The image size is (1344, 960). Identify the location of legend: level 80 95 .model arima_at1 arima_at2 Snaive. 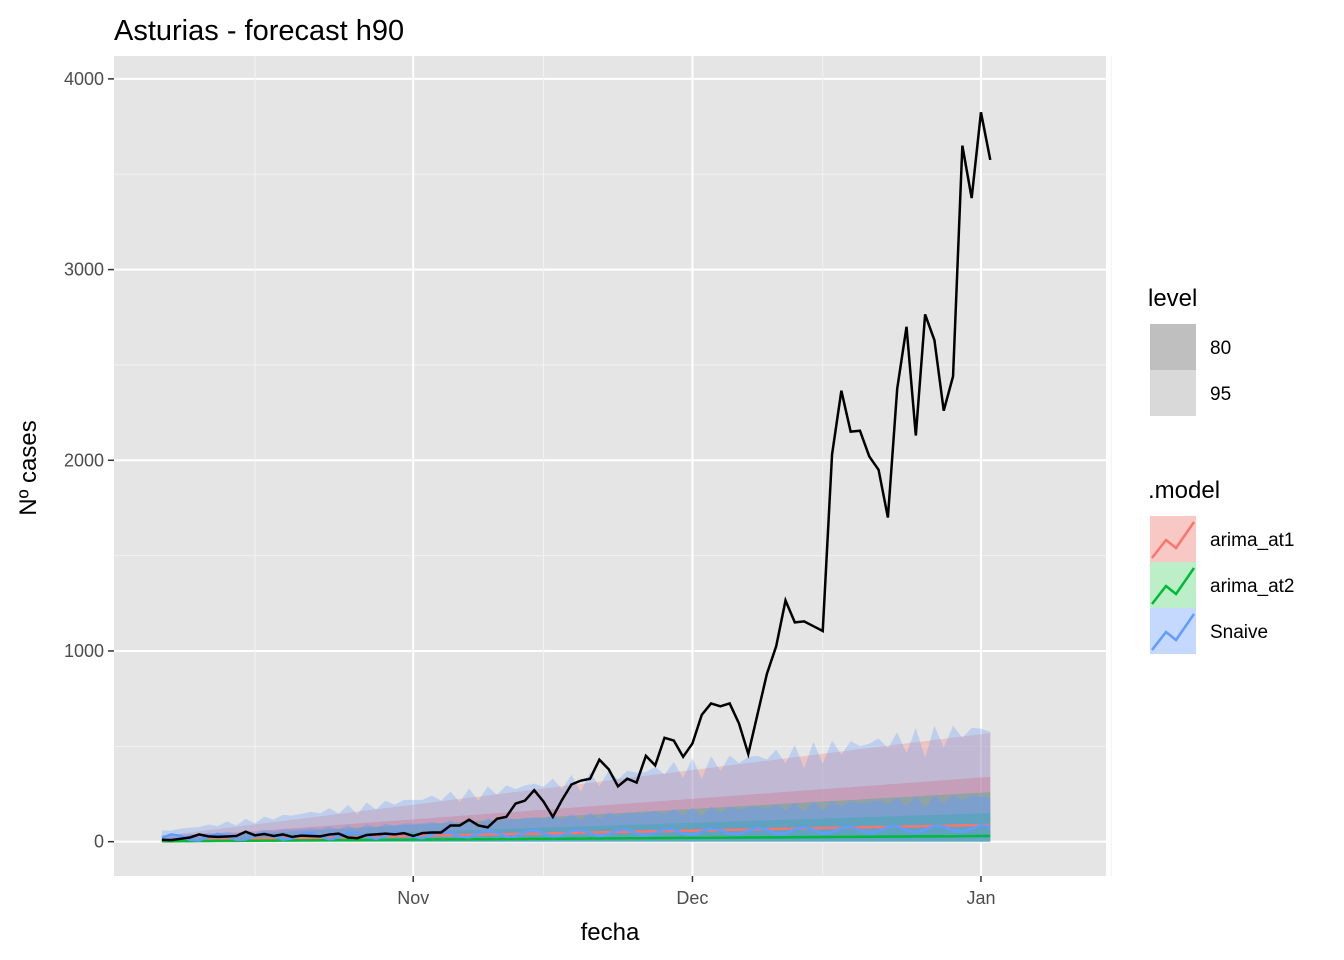
(1221, 469).